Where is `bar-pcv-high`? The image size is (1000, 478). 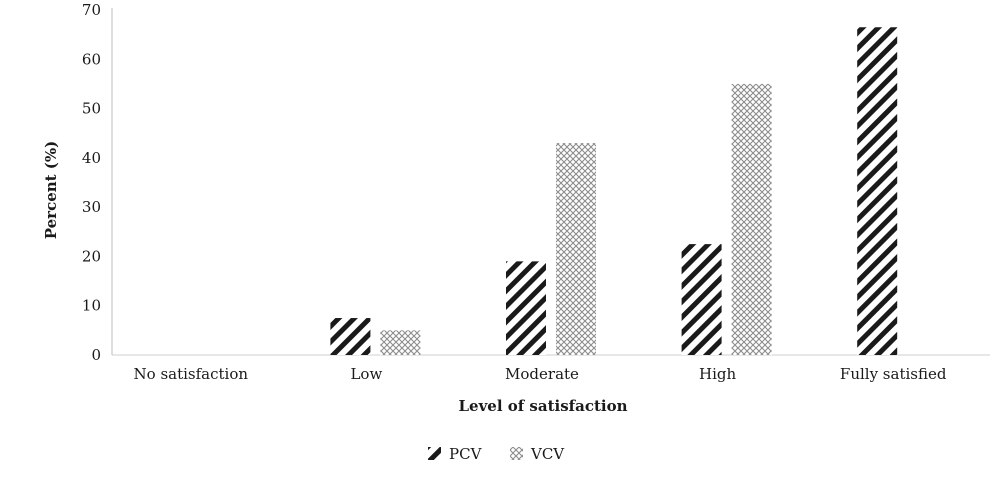
bar-pcv-high is located at coordinates (701, 299).